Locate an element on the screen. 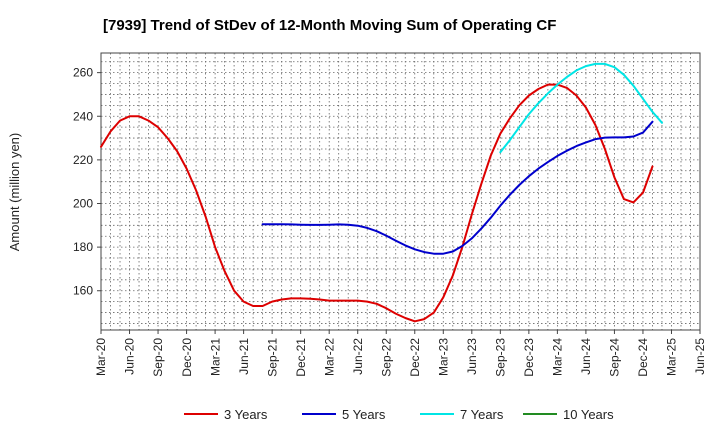 Image resolution: width=720 pixels, height=440 pixels. legend-label: 5 Years is located at coordinates (364, 414).